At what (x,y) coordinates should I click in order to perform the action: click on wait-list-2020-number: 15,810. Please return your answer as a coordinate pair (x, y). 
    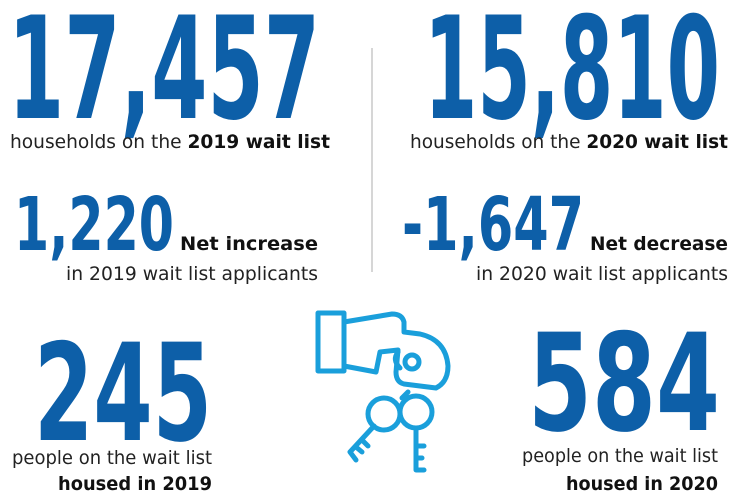
    Looking at the image, I should click on (572, 76).